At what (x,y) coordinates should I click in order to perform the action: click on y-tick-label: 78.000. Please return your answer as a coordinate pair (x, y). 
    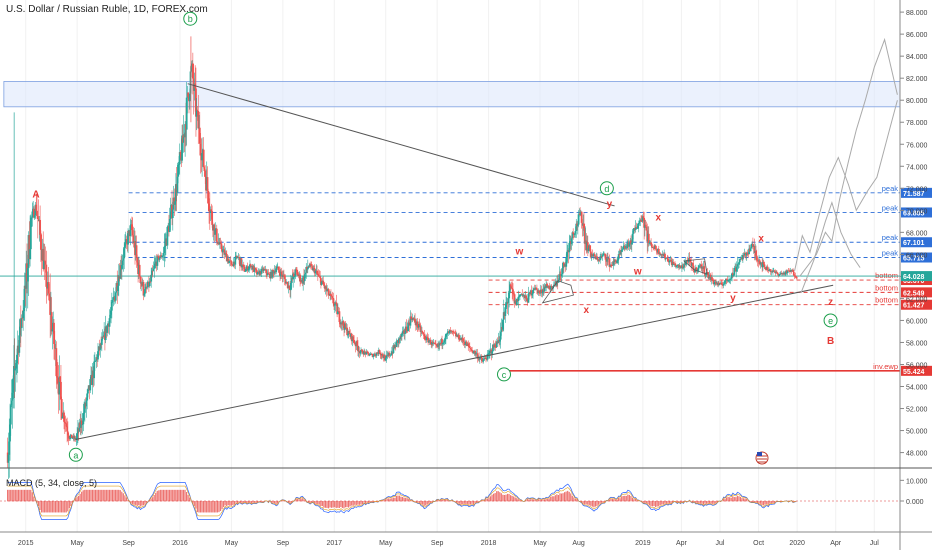
    Looking at the image, I should click on (917, 123).